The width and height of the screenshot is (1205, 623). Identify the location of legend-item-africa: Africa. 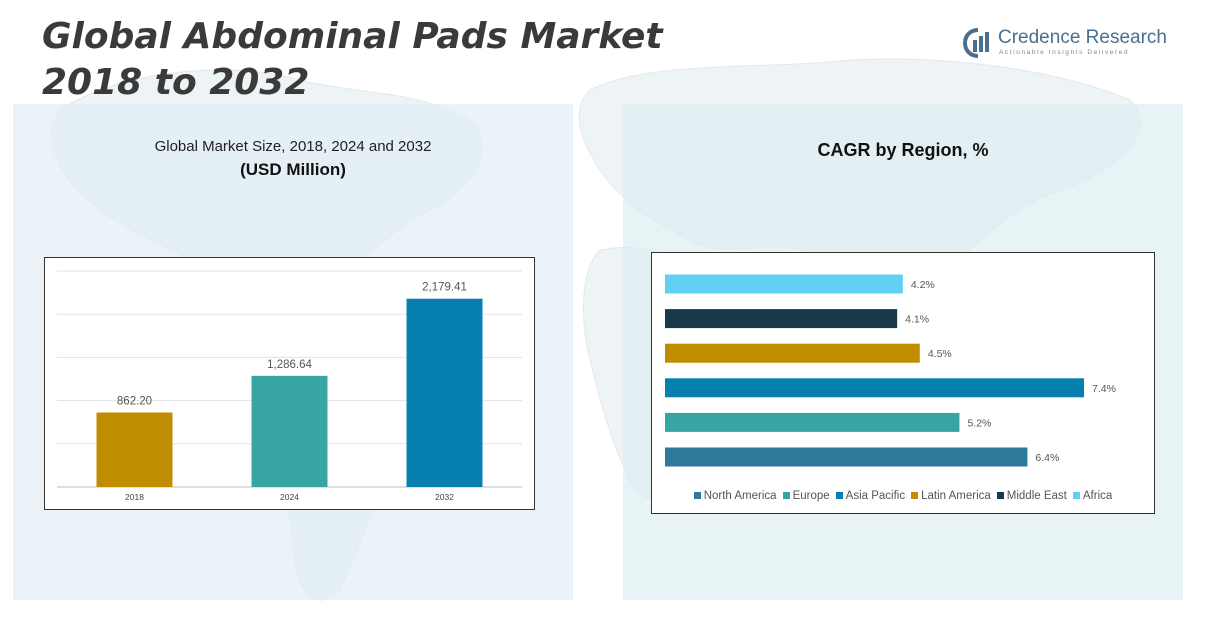
(1092, 496).